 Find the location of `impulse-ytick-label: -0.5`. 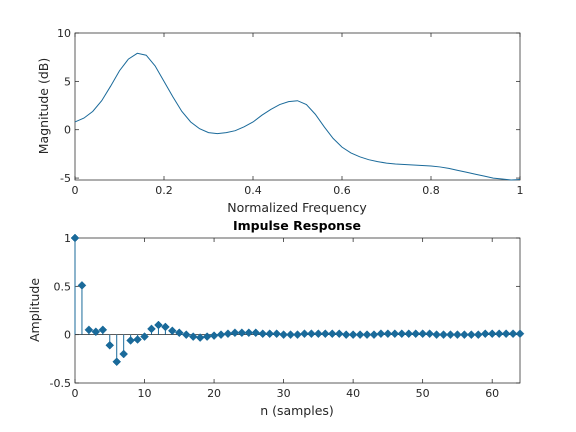

impulse-ytick-label: -0.5 is located at coordinates (60, 383).